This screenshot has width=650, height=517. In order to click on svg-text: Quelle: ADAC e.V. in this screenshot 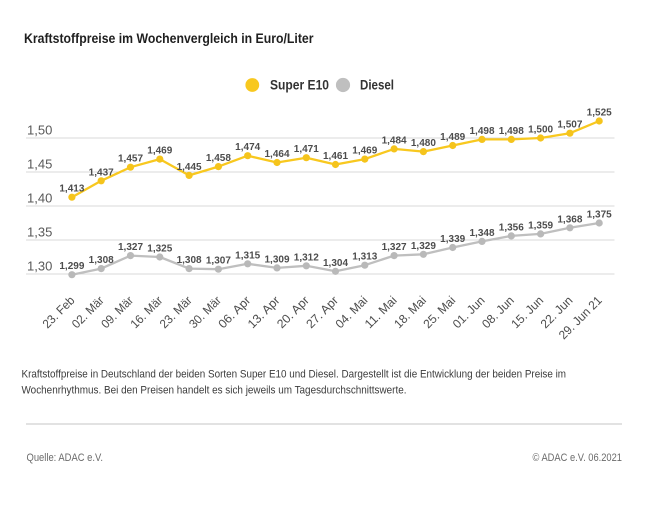, I will do `click(65, 458)`.